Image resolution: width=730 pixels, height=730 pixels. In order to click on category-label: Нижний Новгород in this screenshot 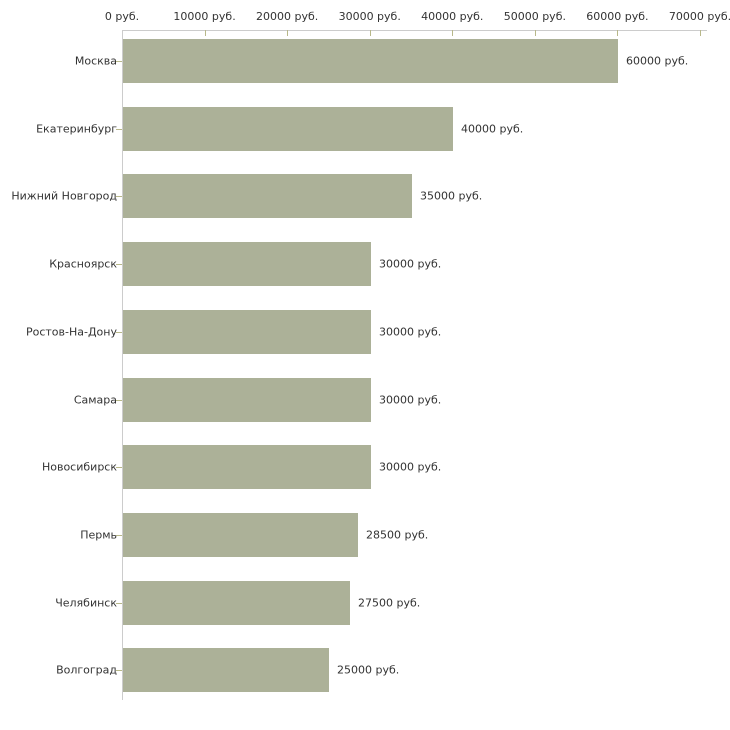, I will do `click(64, 196)`.